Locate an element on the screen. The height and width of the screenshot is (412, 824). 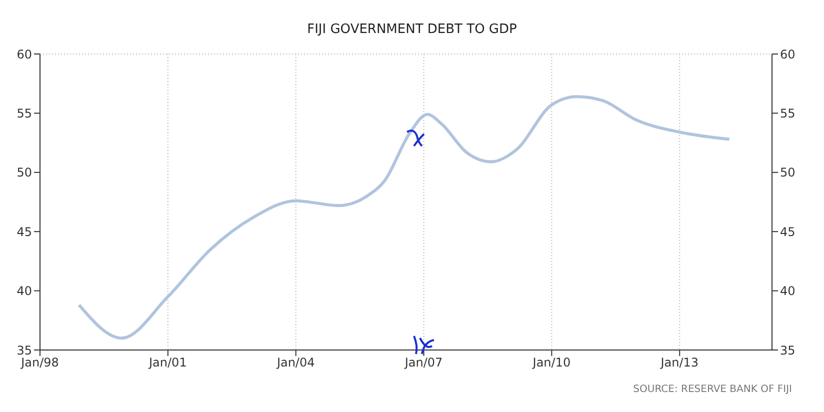
source-note: SOURCE: RESERVE BANK OF FIJI is located at coordinates (712, 389).